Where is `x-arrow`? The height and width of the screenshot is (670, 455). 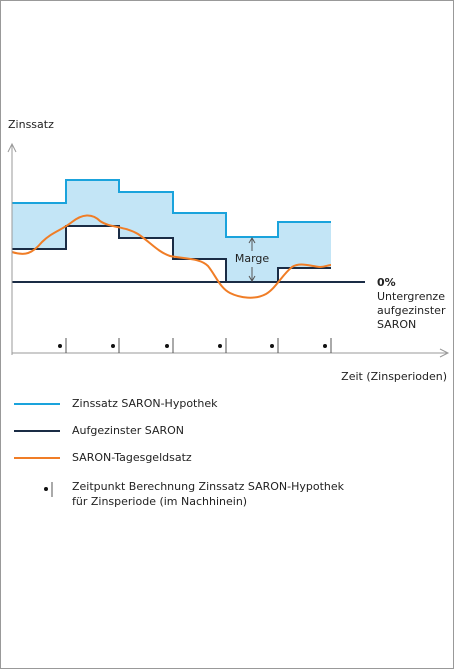
x-arrow is located at coordinates (444, 353).